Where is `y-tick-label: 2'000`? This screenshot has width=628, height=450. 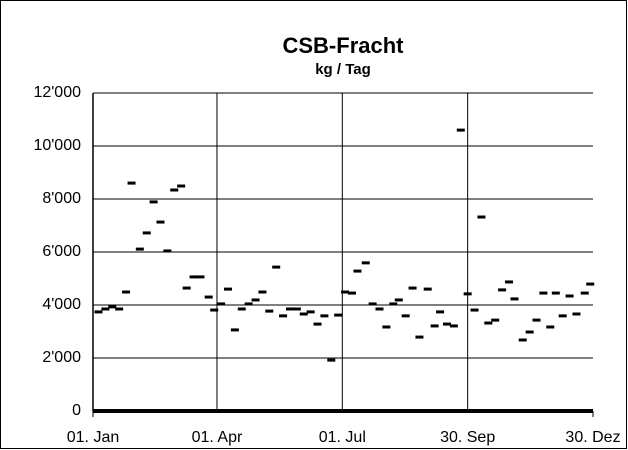
y-tick-label: 2'000 is located at coordinates (61, 357).